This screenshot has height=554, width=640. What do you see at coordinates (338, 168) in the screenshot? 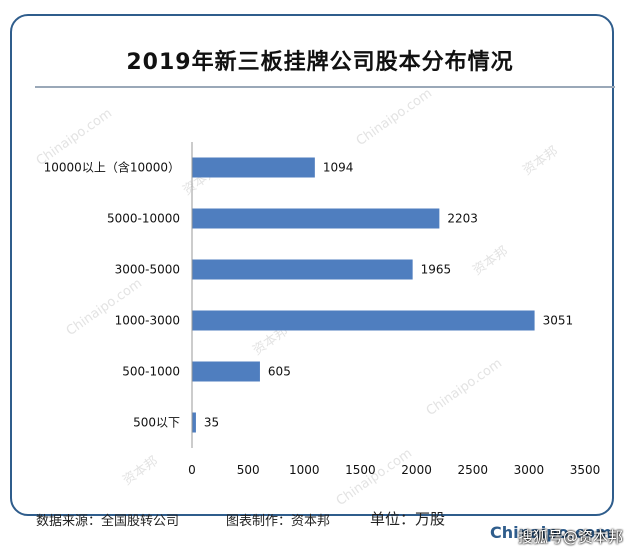
I see `data-label: 1094` at bounding box center [338, 168].